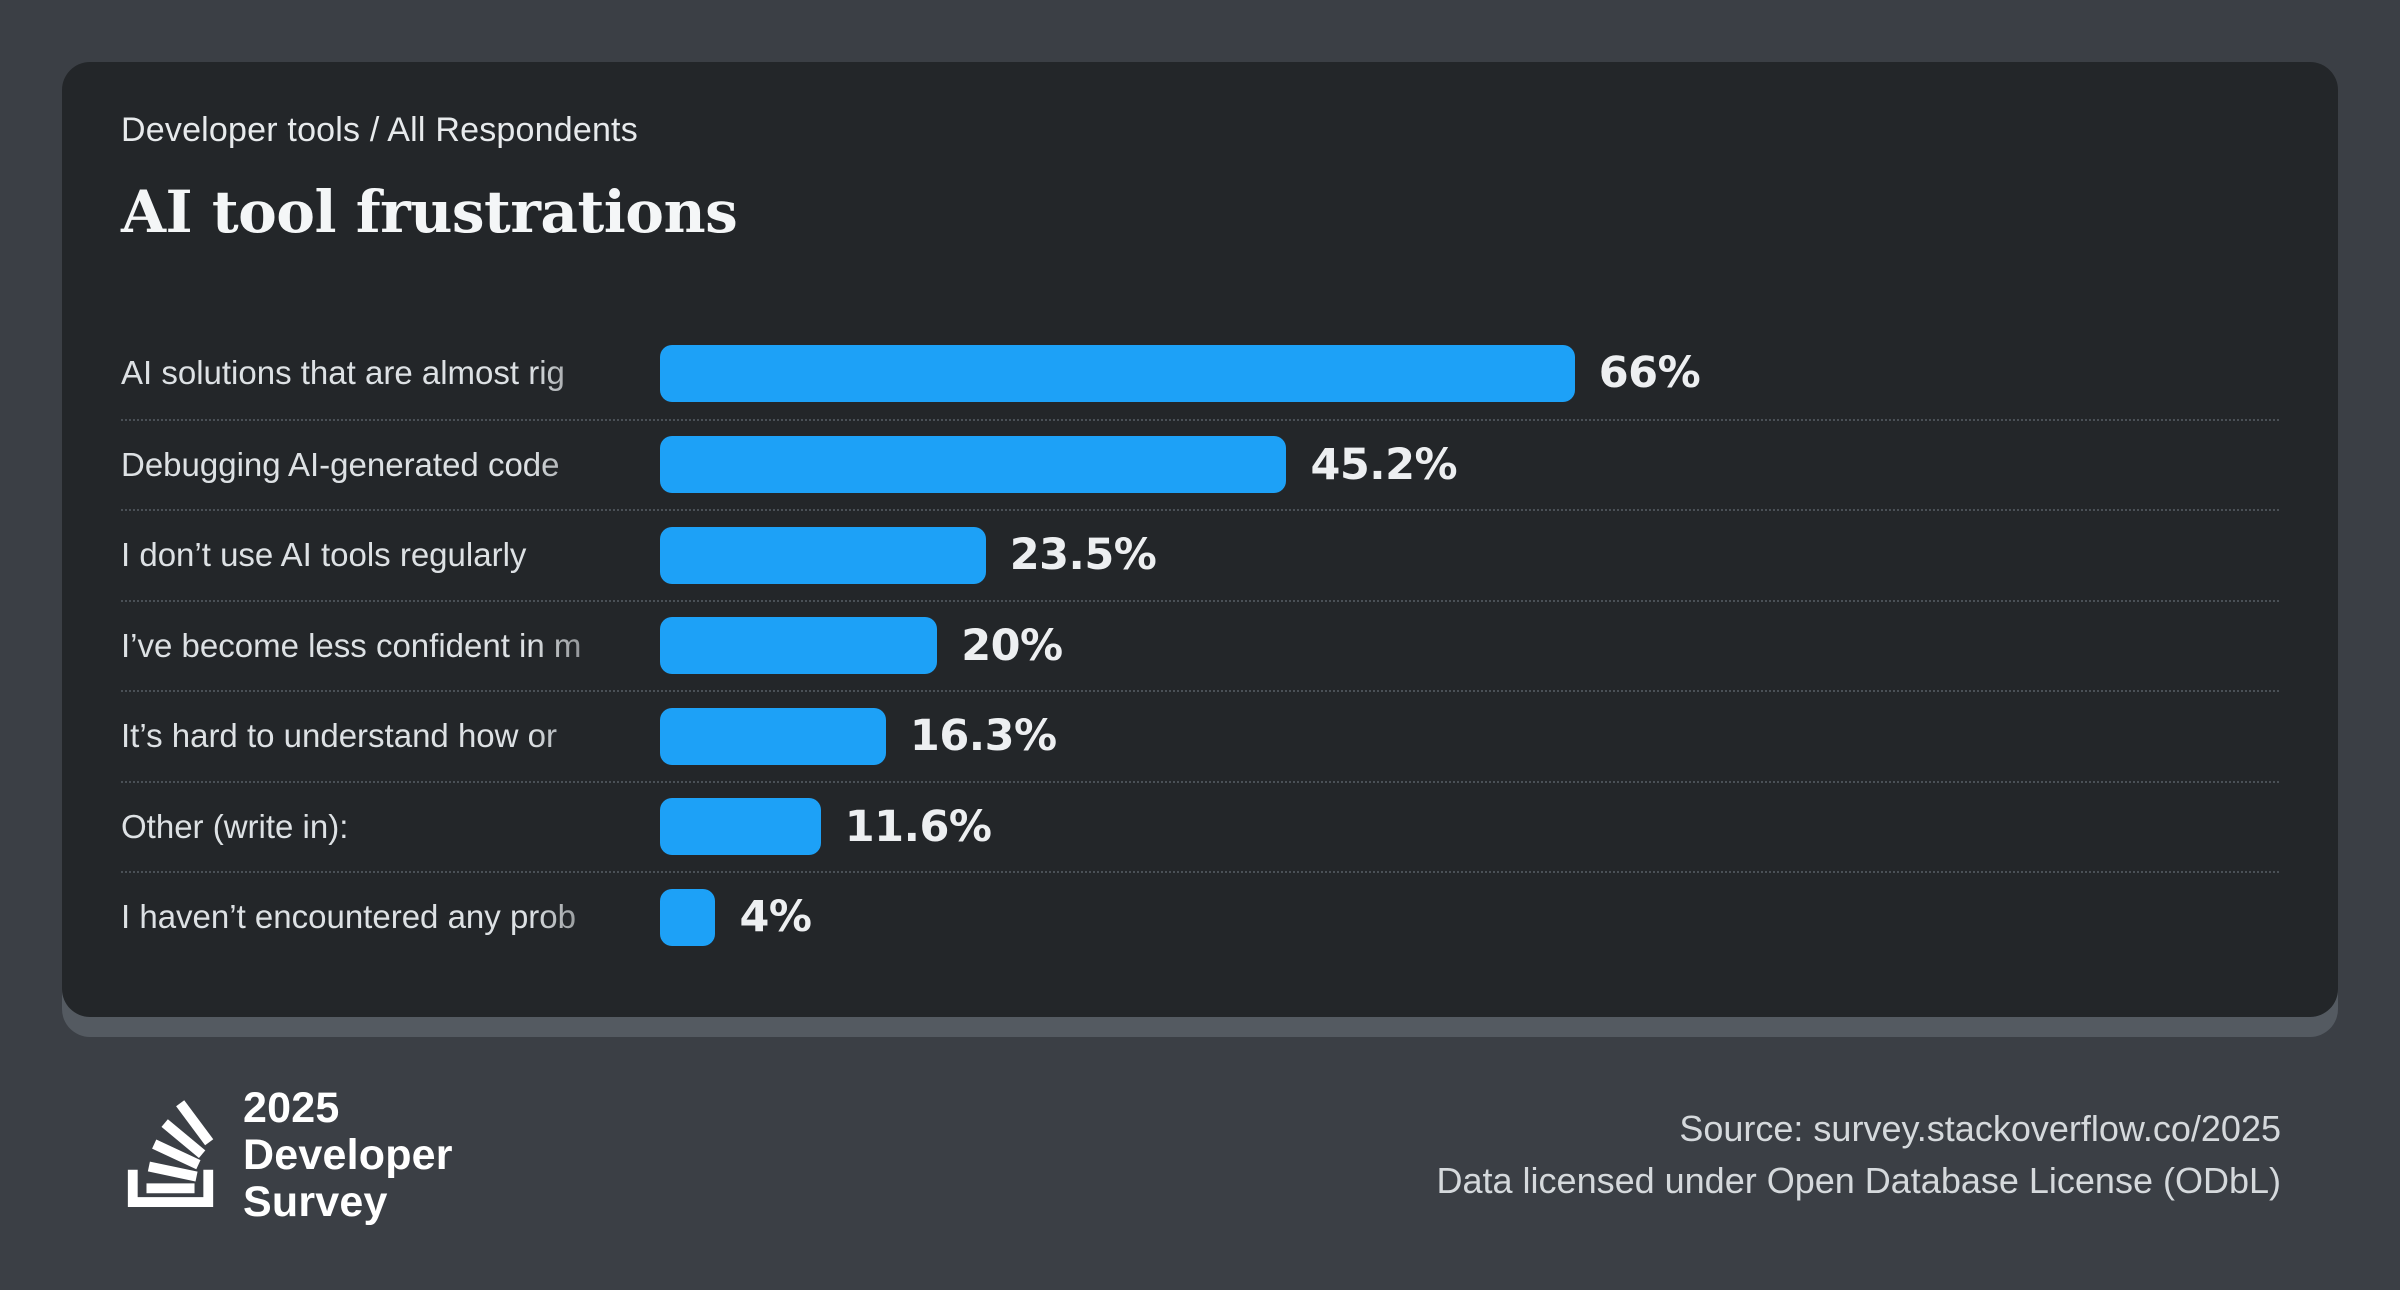  I want to click on brand-block: 2025 Developer Survey, so click(287, 1154).